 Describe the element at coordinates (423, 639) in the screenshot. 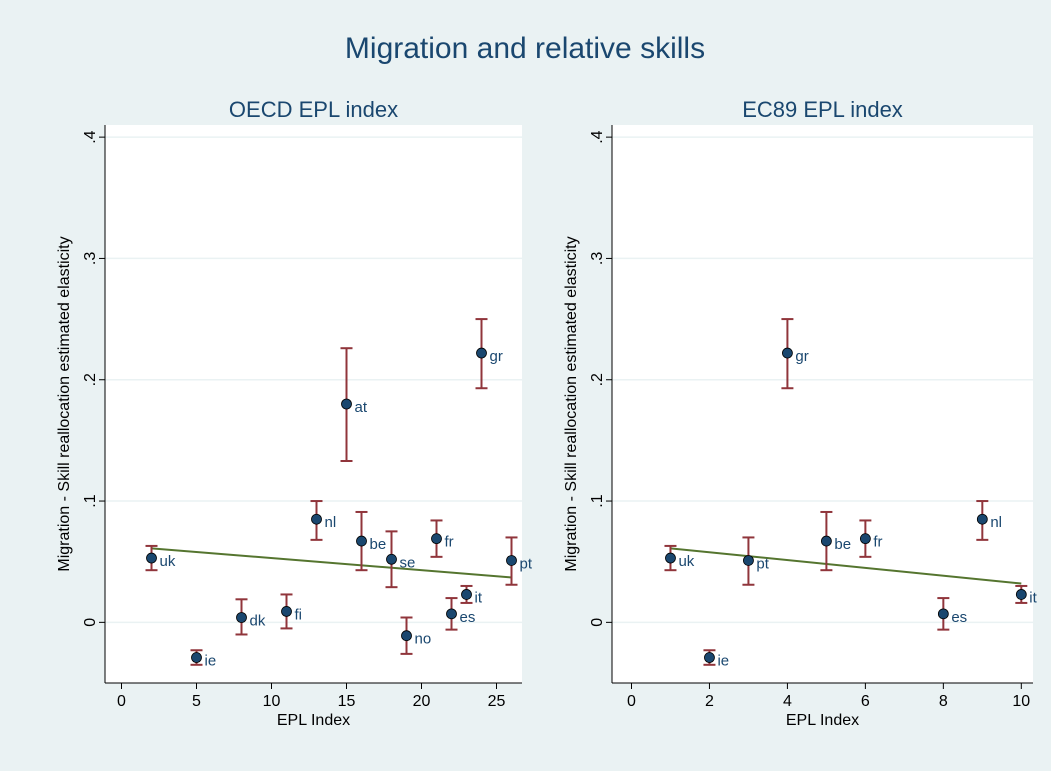

I see `point-label: no` at that location.